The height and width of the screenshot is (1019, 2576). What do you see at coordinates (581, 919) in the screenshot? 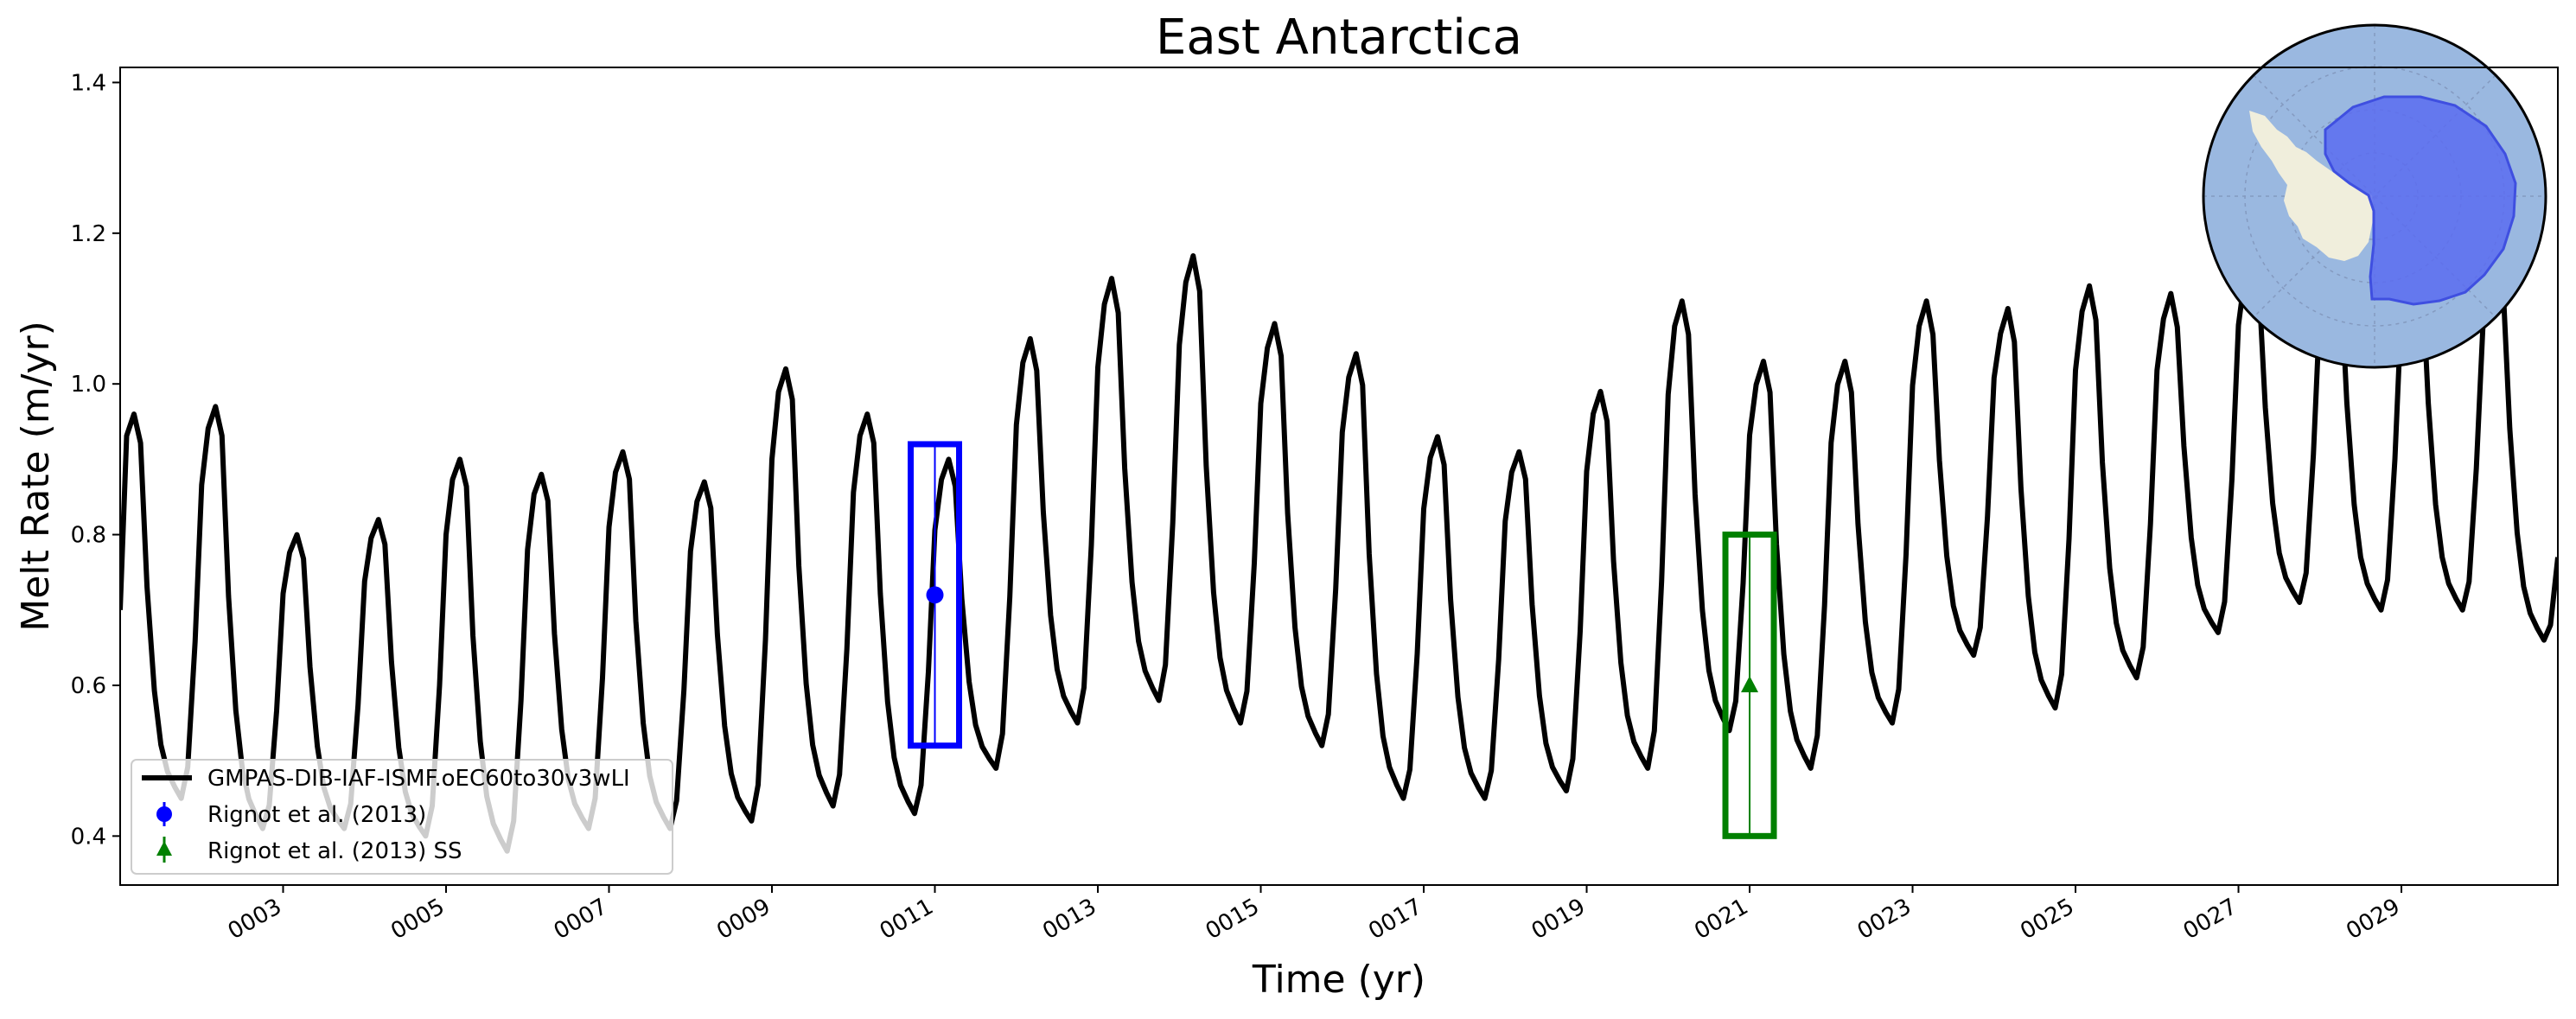
I see `x-tick-label: 0007` at bounding box center [581, 919].